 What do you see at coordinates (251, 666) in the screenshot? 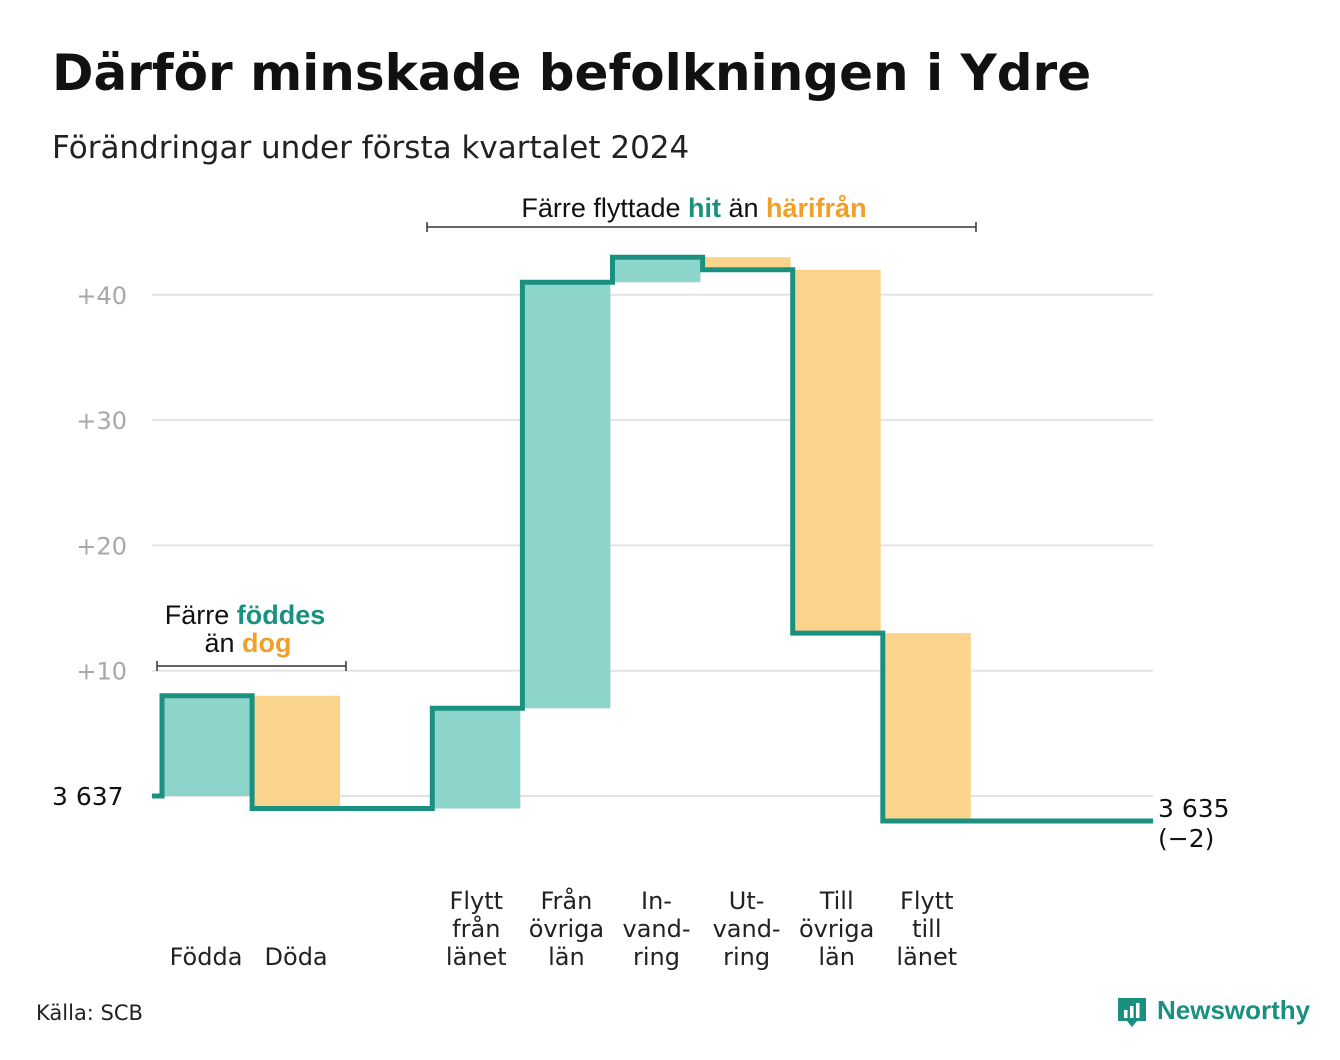
I see `births-bracket` at bounding box center [251, 666].